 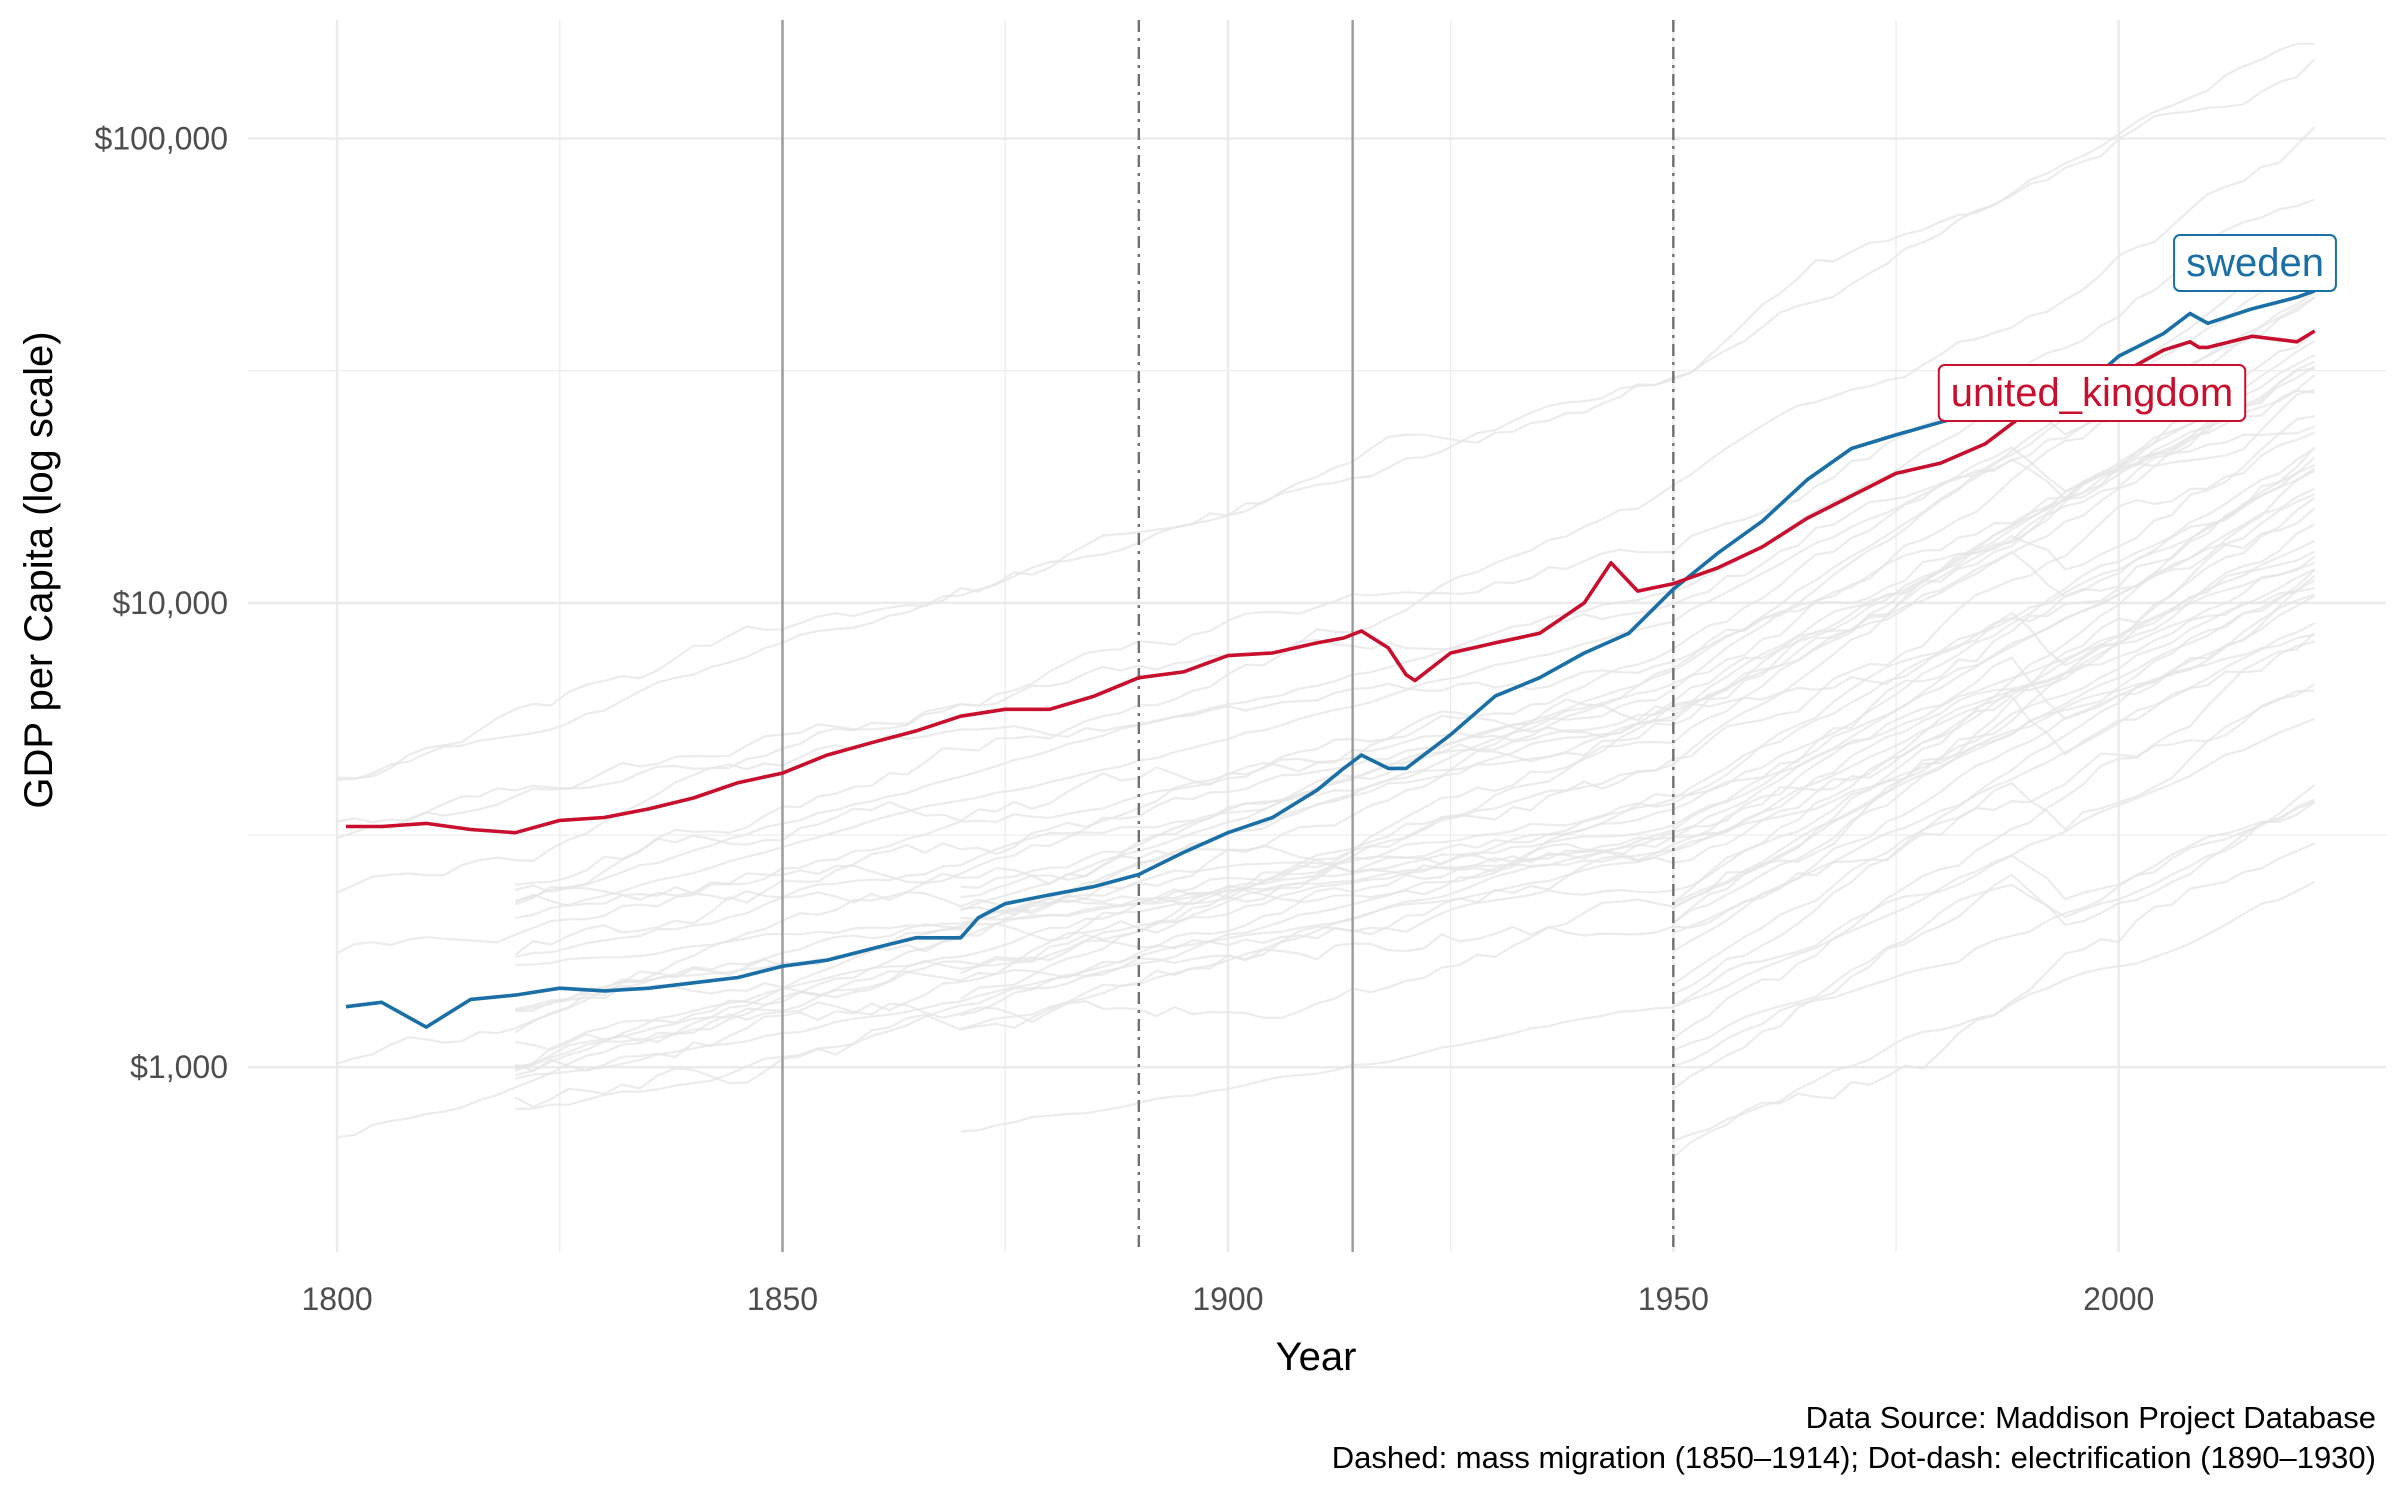 I want to click on series-label-text: sweden, so click(x=2255, y=263).